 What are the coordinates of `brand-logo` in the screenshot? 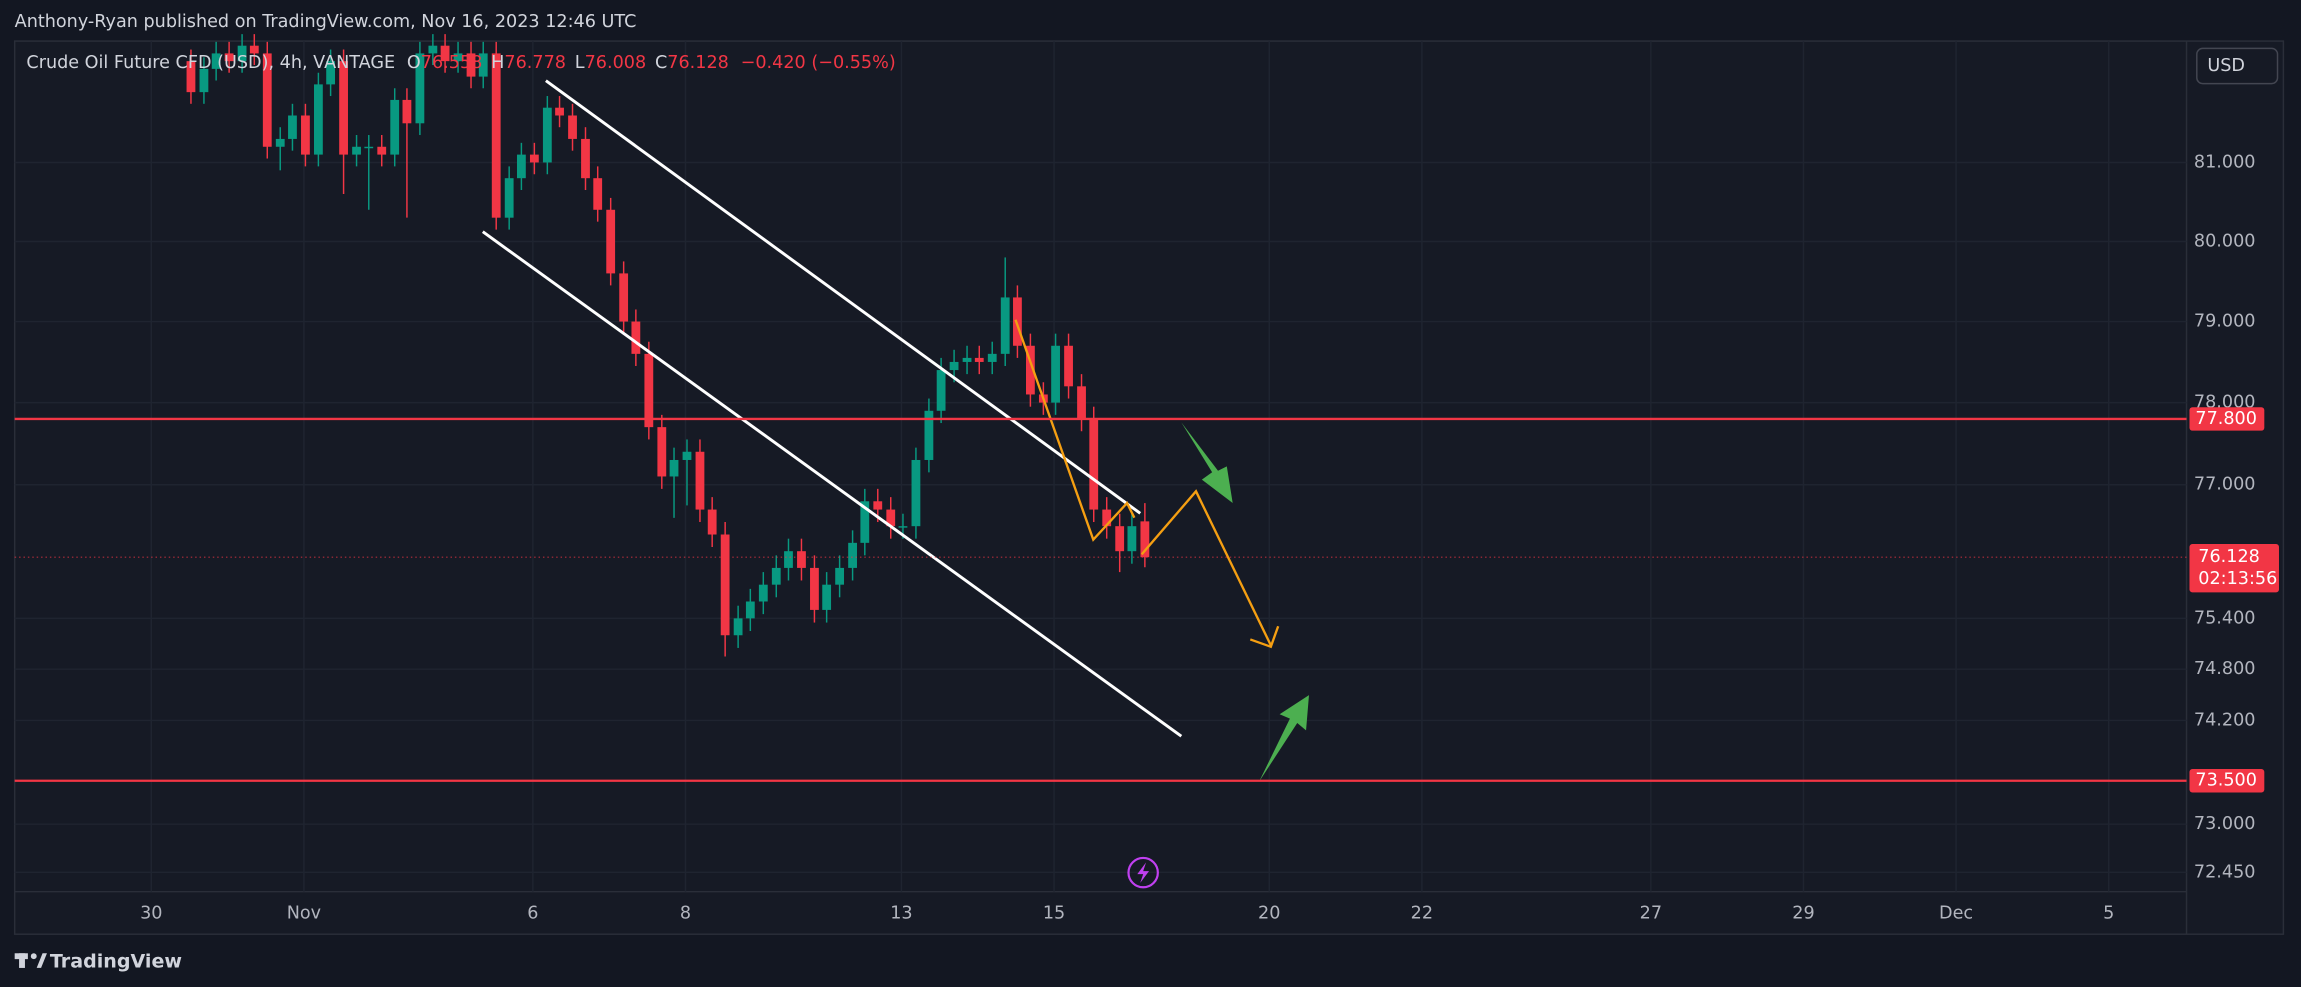 It's located at (30, 960).